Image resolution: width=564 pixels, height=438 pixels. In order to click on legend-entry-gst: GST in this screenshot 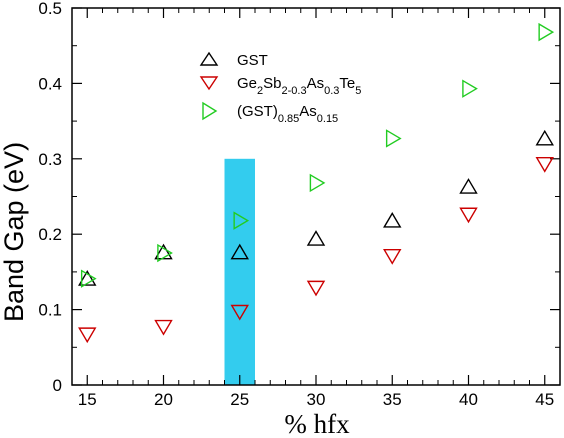, I will do `click(233, 60)`.